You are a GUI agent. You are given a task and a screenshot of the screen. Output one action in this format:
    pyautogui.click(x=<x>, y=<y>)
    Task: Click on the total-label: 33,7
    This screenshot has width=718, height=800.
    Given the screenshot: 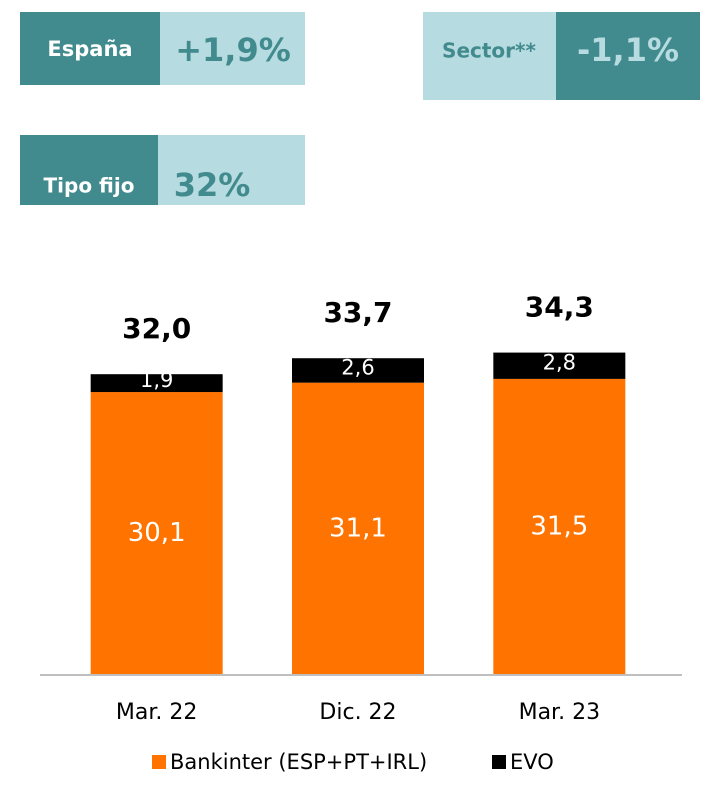 What is the action you would take?
    pyautogui.click(x=357, y=312)
    